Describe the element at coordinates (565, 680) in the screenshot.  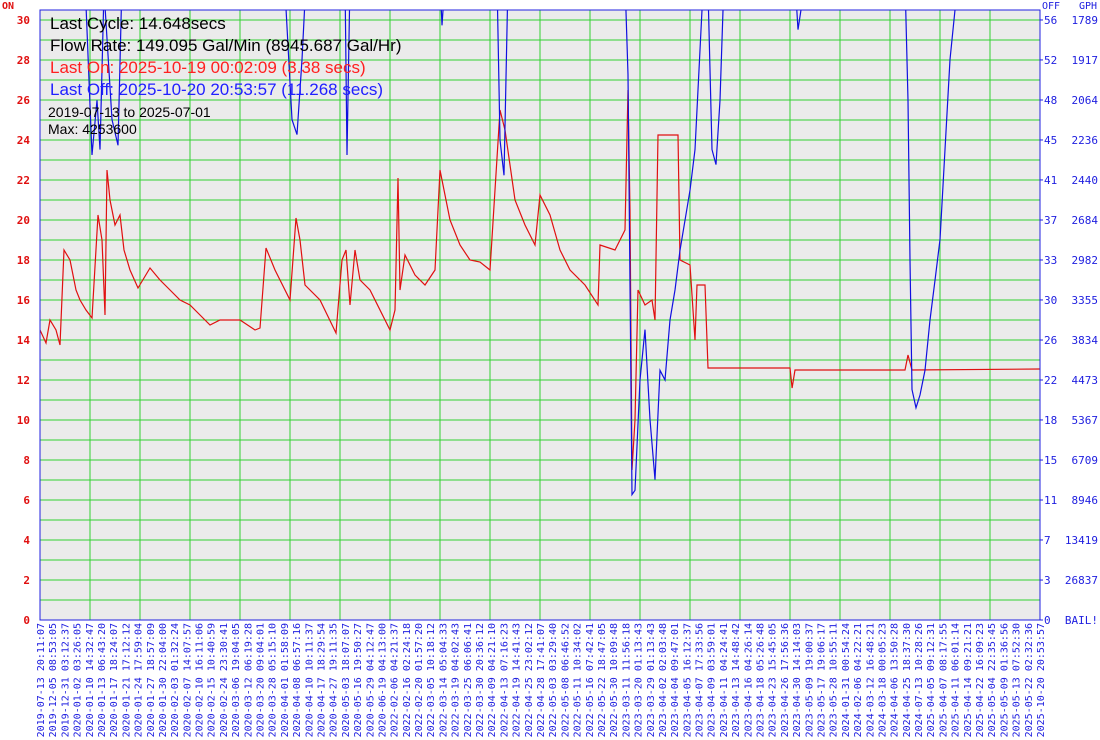
I see `x-tick-label: 2022-05-08 06:46:52` at that location.